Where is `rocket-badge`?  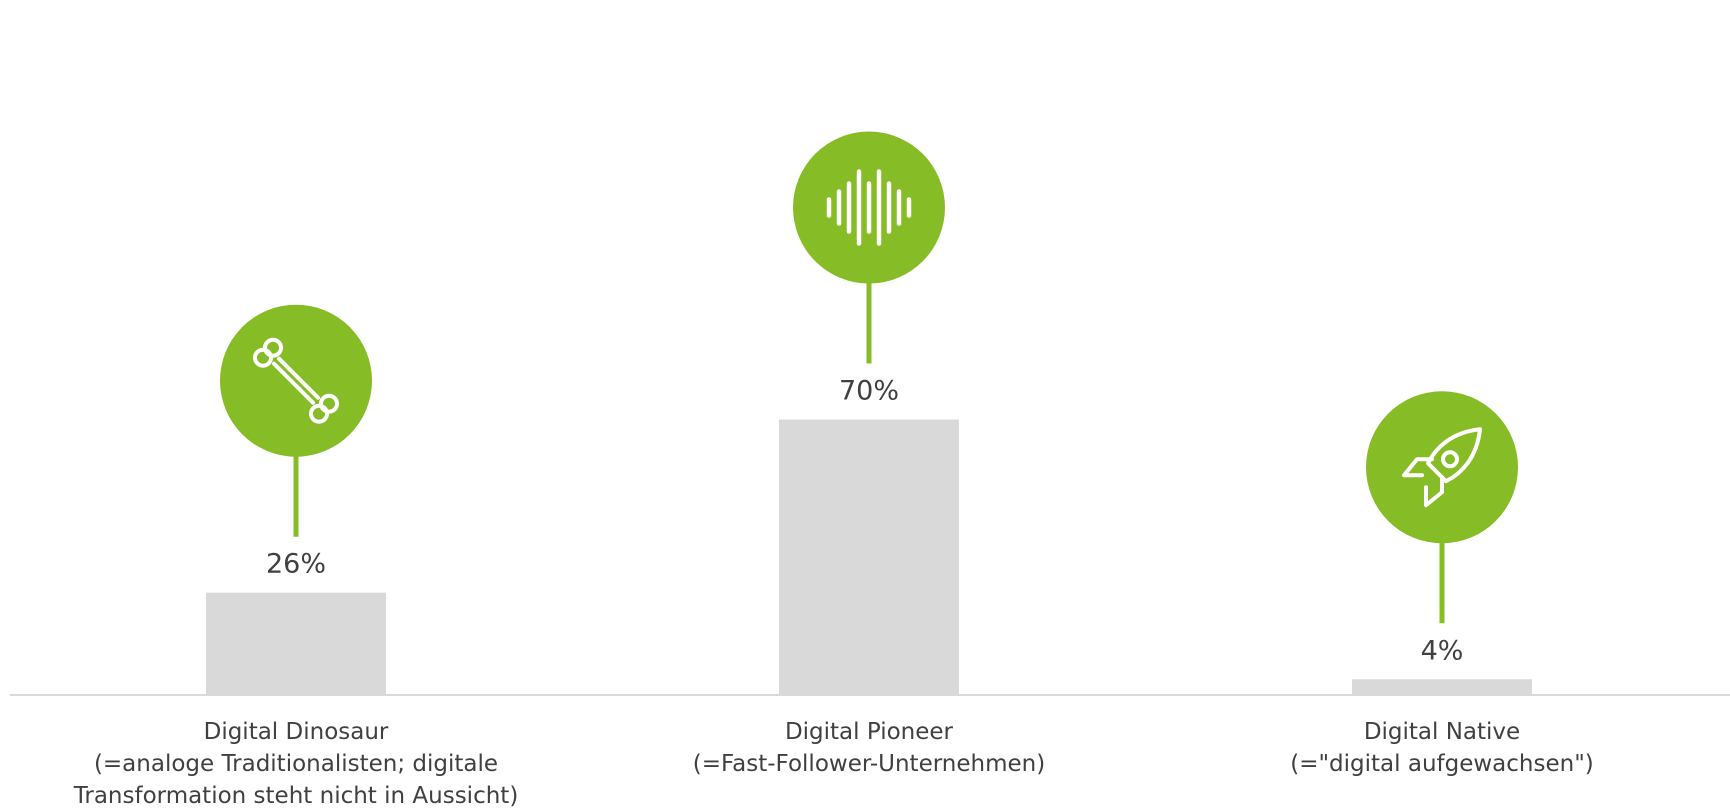 rocket-badge is located at coordinates (1442, 467).